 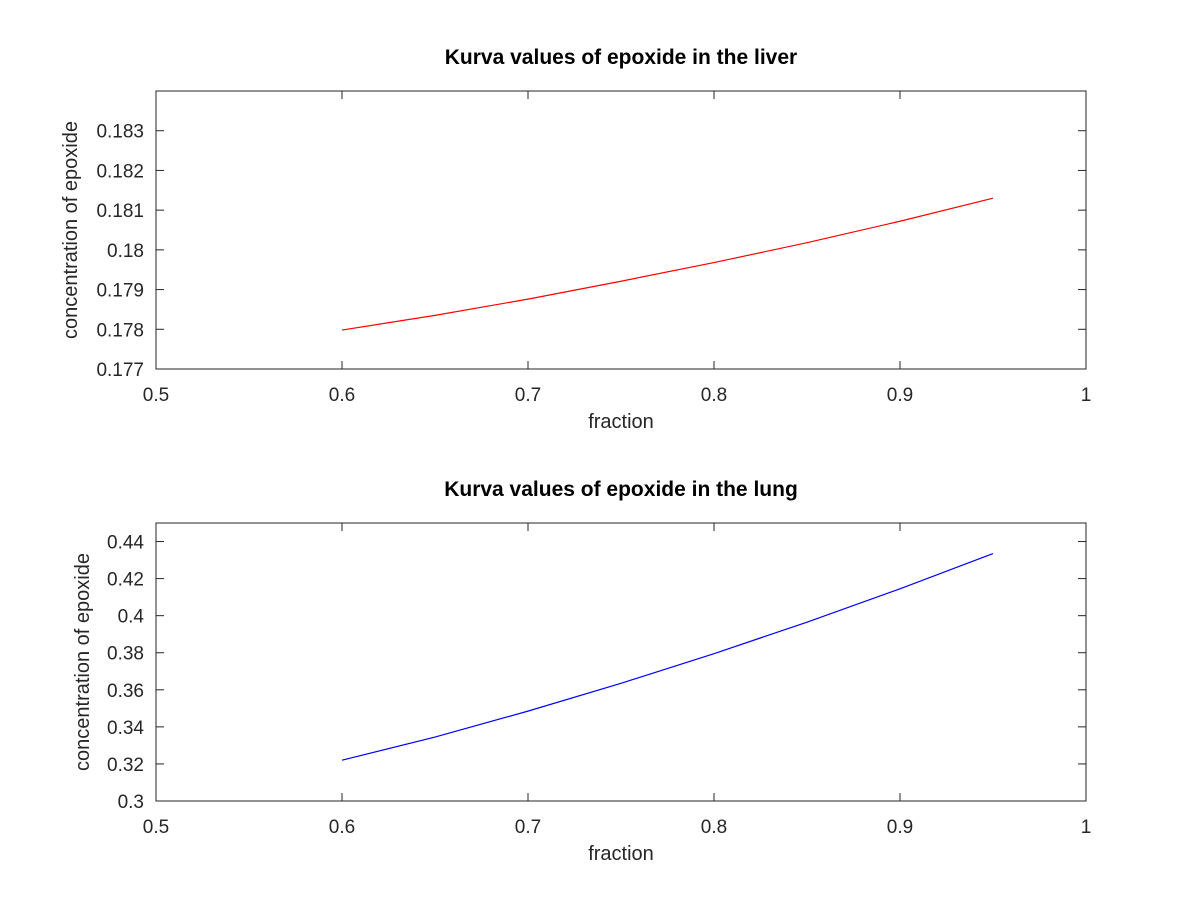 I want to click on lung-series-group, so click(x=667, y=657).